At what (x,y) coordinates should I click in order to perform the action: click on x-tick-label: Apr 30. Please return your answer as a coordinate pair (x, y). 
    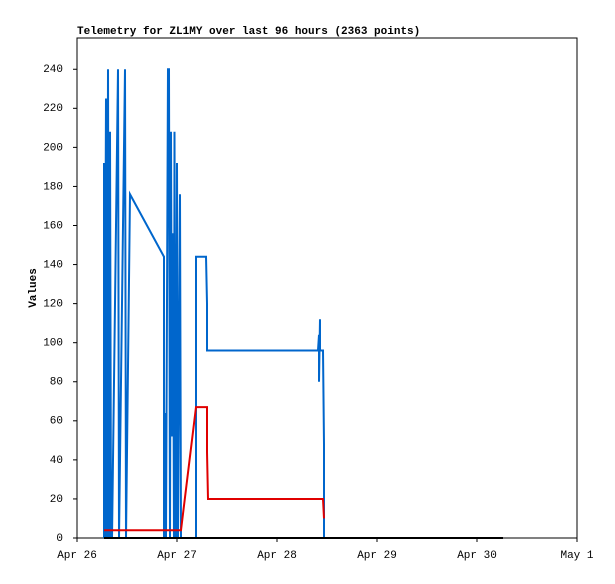
    Looking at the image, I should click on (477, 556).